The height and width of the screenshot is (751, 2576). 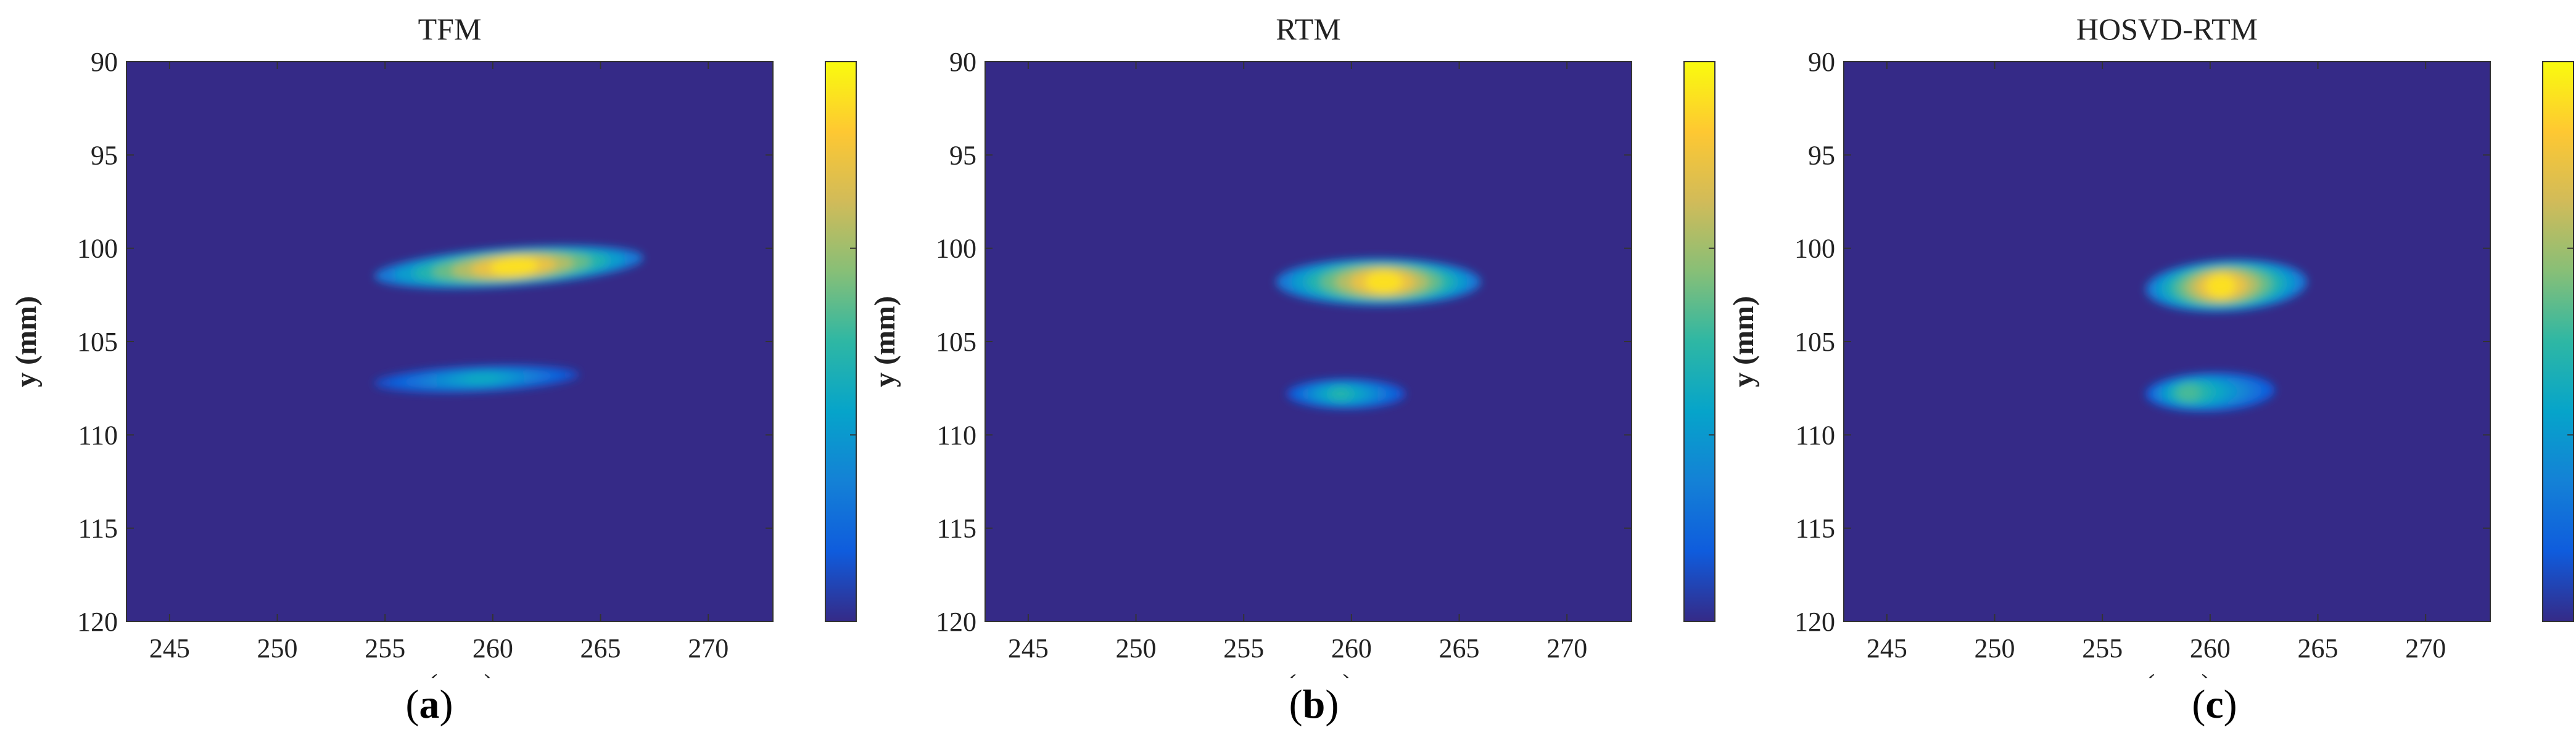 I want to click on panel-caption-letter: a, so click(x=429, y=704).